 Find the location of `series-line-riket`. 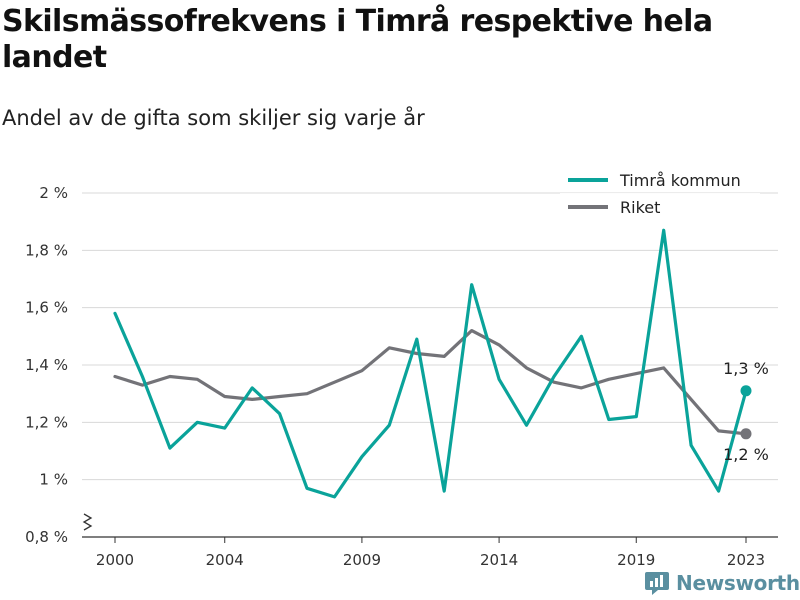

series-line-riket is located at coordinates (430, 382).